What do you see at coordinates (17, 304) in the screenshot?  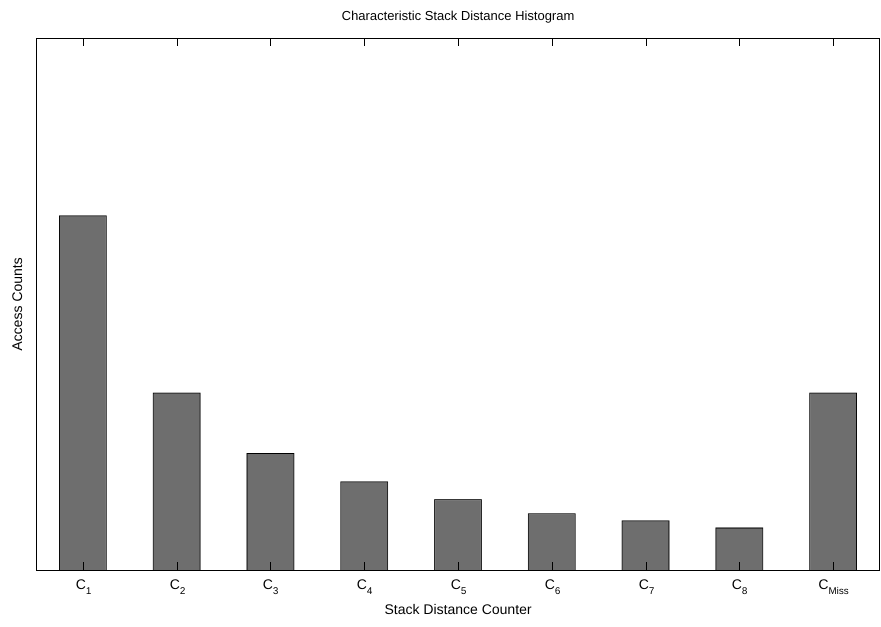 I see `y-axis-title: Access Counts` at bounding box center [17, 304].